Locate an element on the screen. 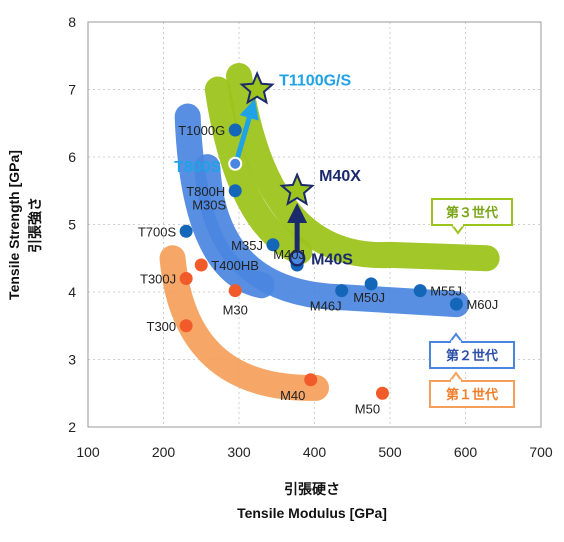 Image resolution: width=564 pixels, height=542 pixels. y-tick-label: 5 is located at coordinates (72, 225).